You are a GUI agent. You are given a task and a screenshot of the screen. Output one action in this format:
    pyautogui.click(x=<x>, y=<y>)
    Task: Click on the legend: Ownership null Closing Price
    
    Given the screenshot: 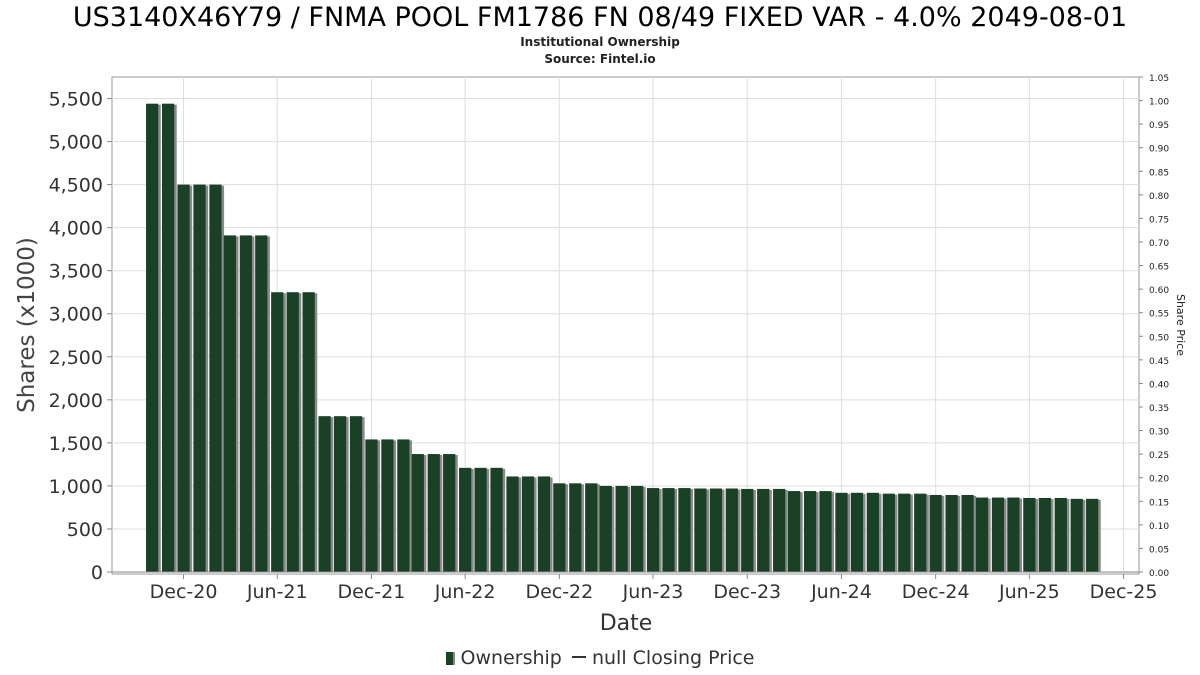 What is the action you would take?
    pyautogui.click(x=600, y=658)
    